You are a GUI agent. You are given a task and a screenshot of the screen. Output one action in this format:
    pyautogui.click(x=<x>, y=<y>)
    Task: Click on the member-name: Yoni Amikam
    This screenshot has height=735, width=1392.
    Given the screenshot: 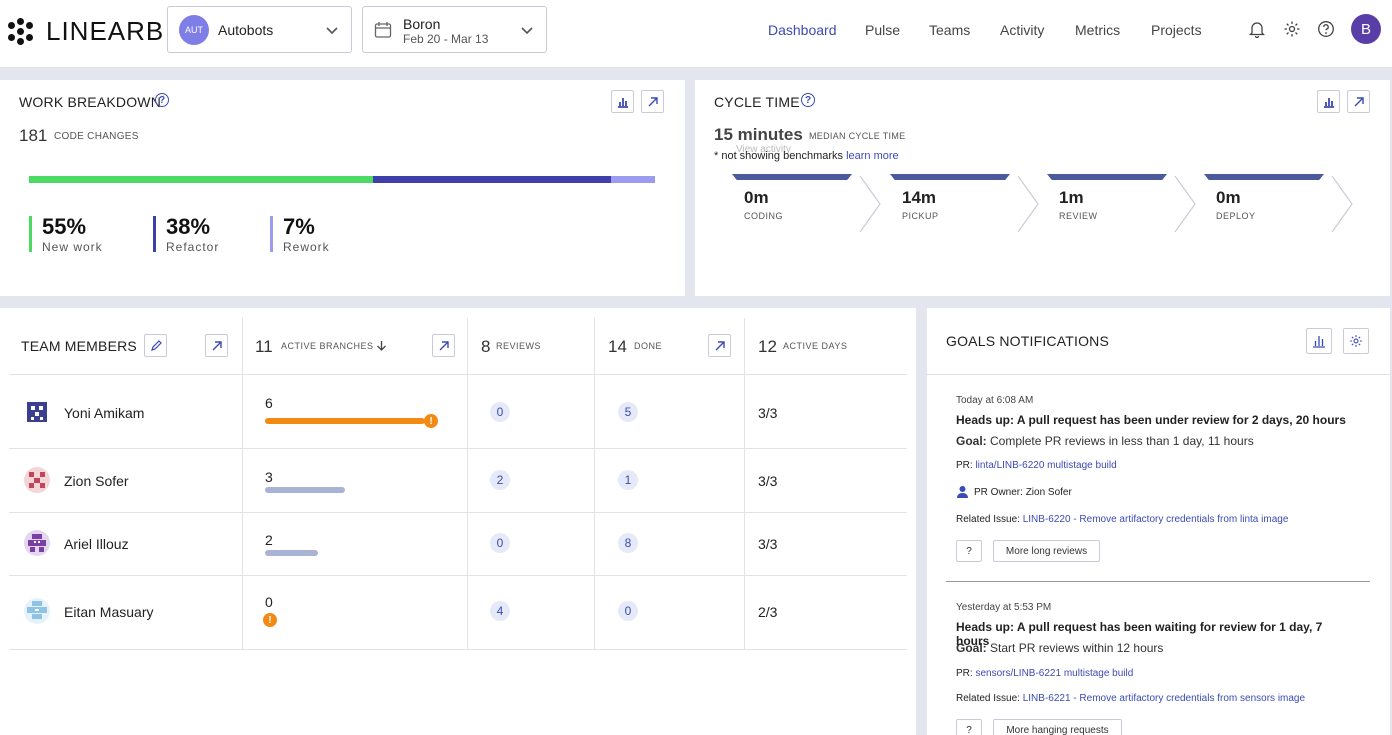 What is the action you would take?
    pyautogui.click(x=104, y=413)
    